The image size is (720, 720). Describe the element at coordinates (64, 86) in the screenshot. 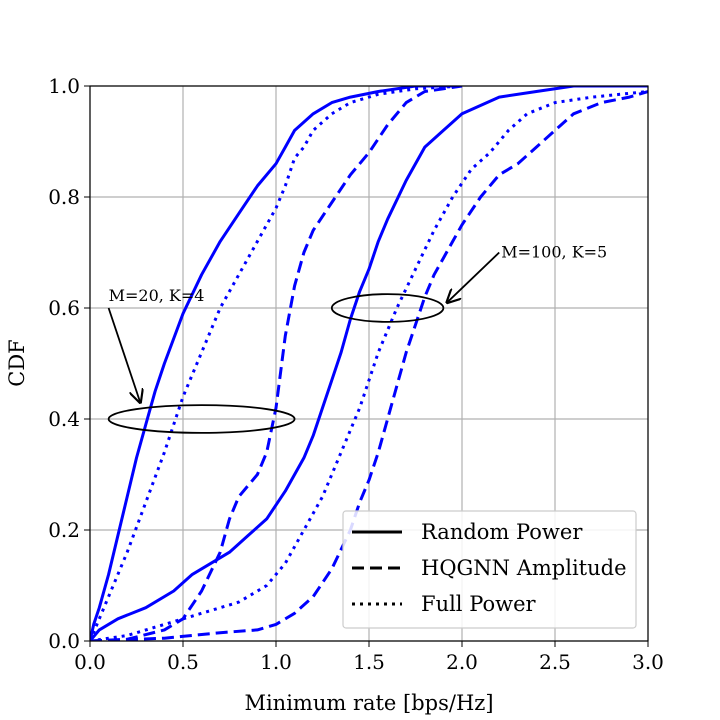

I see `y-tick-label: 1.0` at that location.